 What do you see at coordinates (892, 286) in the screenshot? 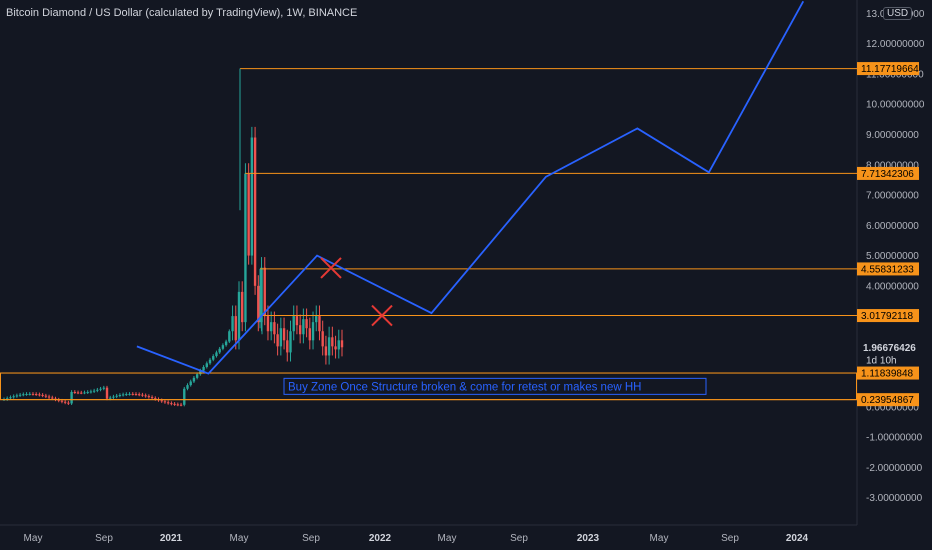
I see `y-tick-label: 4.00000000` at bounding box center [892, 286].